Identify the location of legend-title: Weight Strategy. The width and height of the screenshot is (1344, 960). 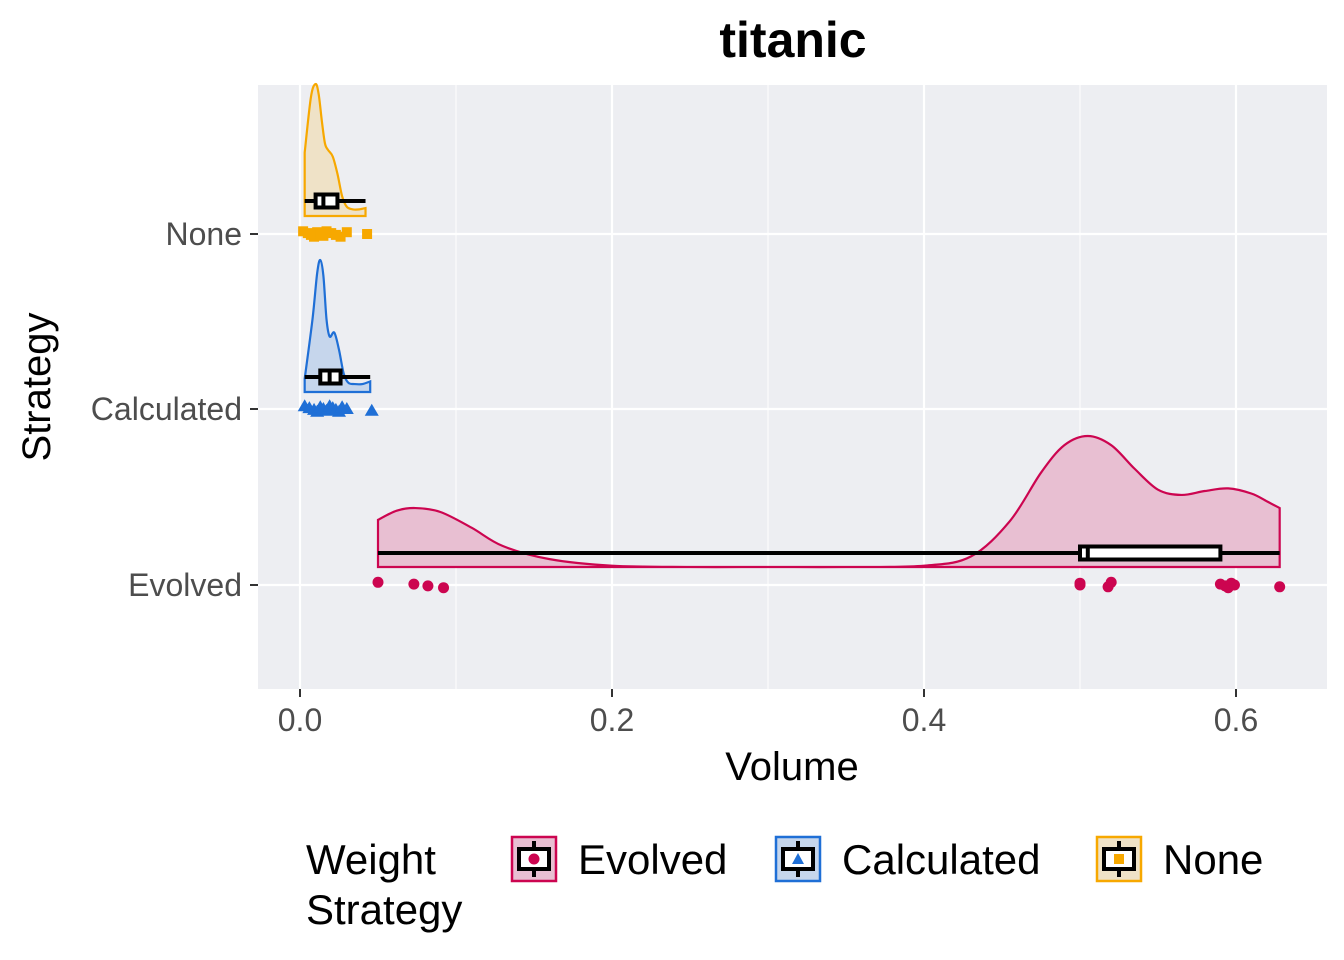
(384, 884).